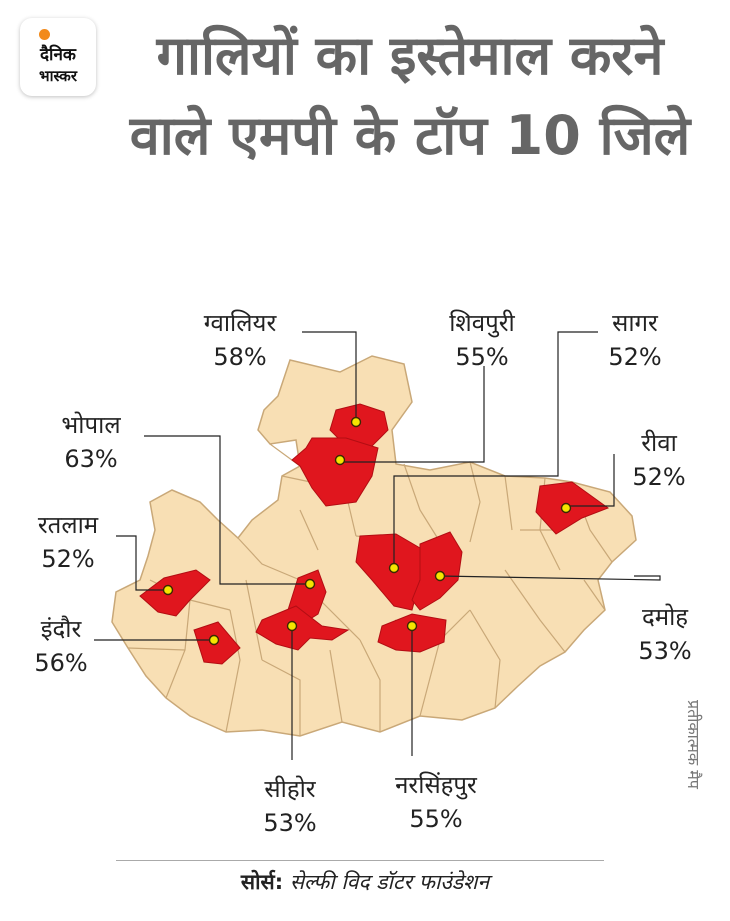  What do you see at coordinates (389, 882) in the screenshot?
I see `source-text: सेल्फी विद डॉटर फाउंडेशन` at bounding box center [389, 882].